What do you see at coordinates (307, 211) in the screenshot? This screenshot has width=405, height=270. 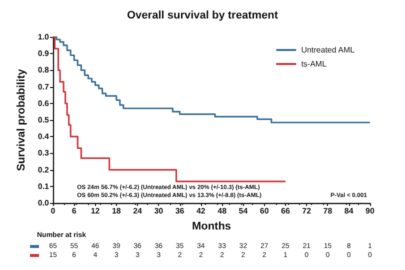 I see `x-tick-label: 72` at bounding box center [307, 211].